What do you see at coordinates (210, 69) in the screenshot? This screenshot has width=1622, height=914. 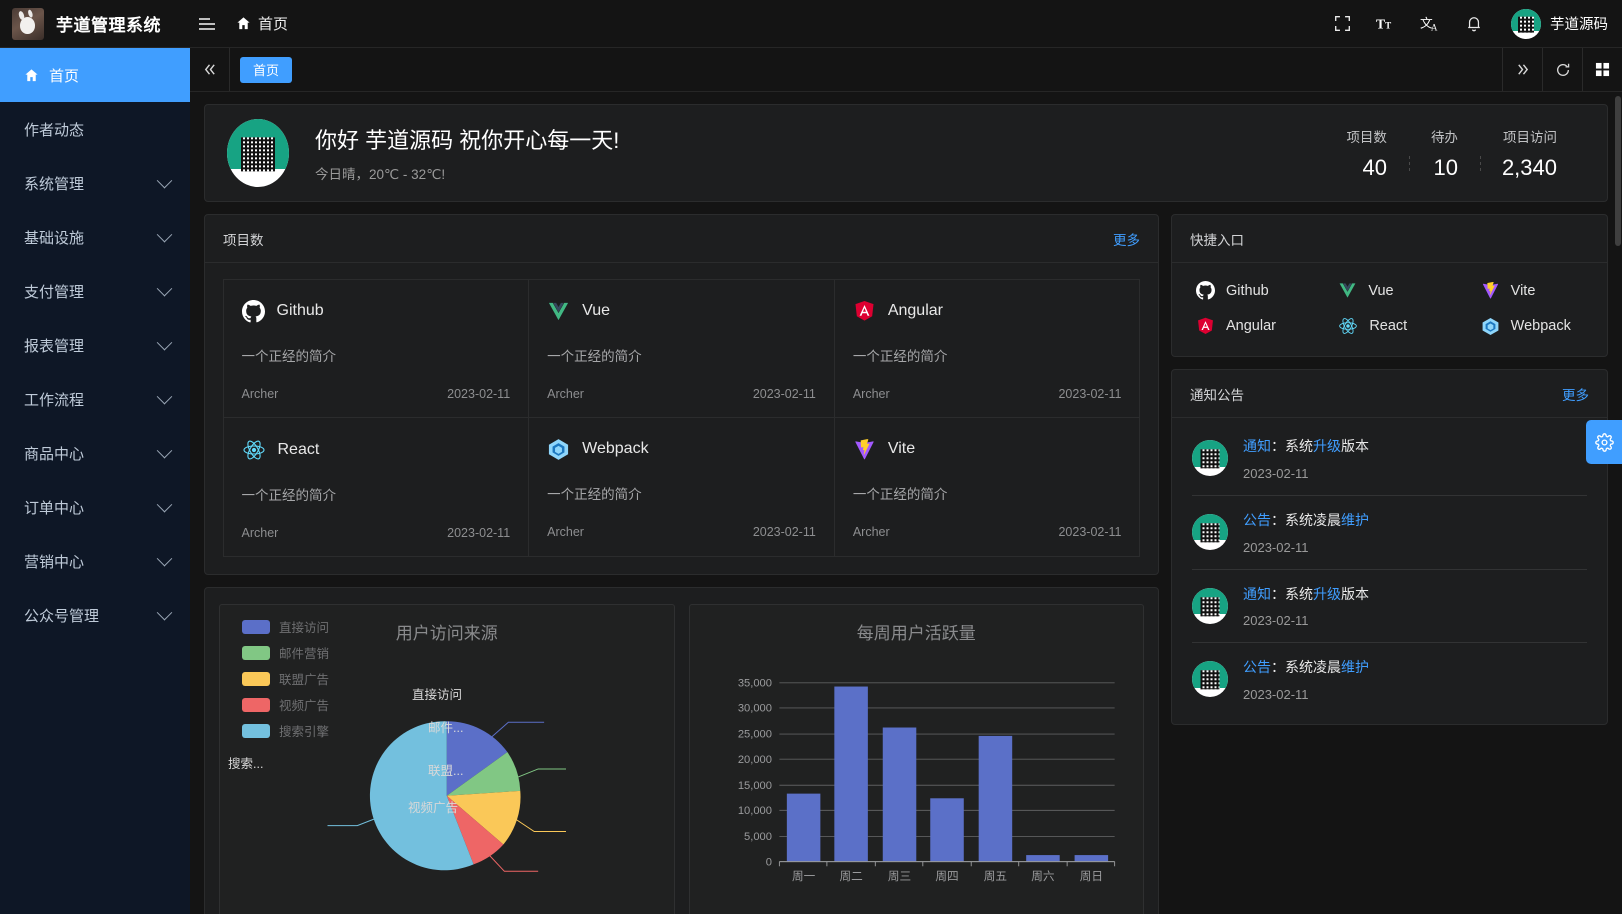 I see `tabs-collapse-left-button` at bounding box center [210, 69].